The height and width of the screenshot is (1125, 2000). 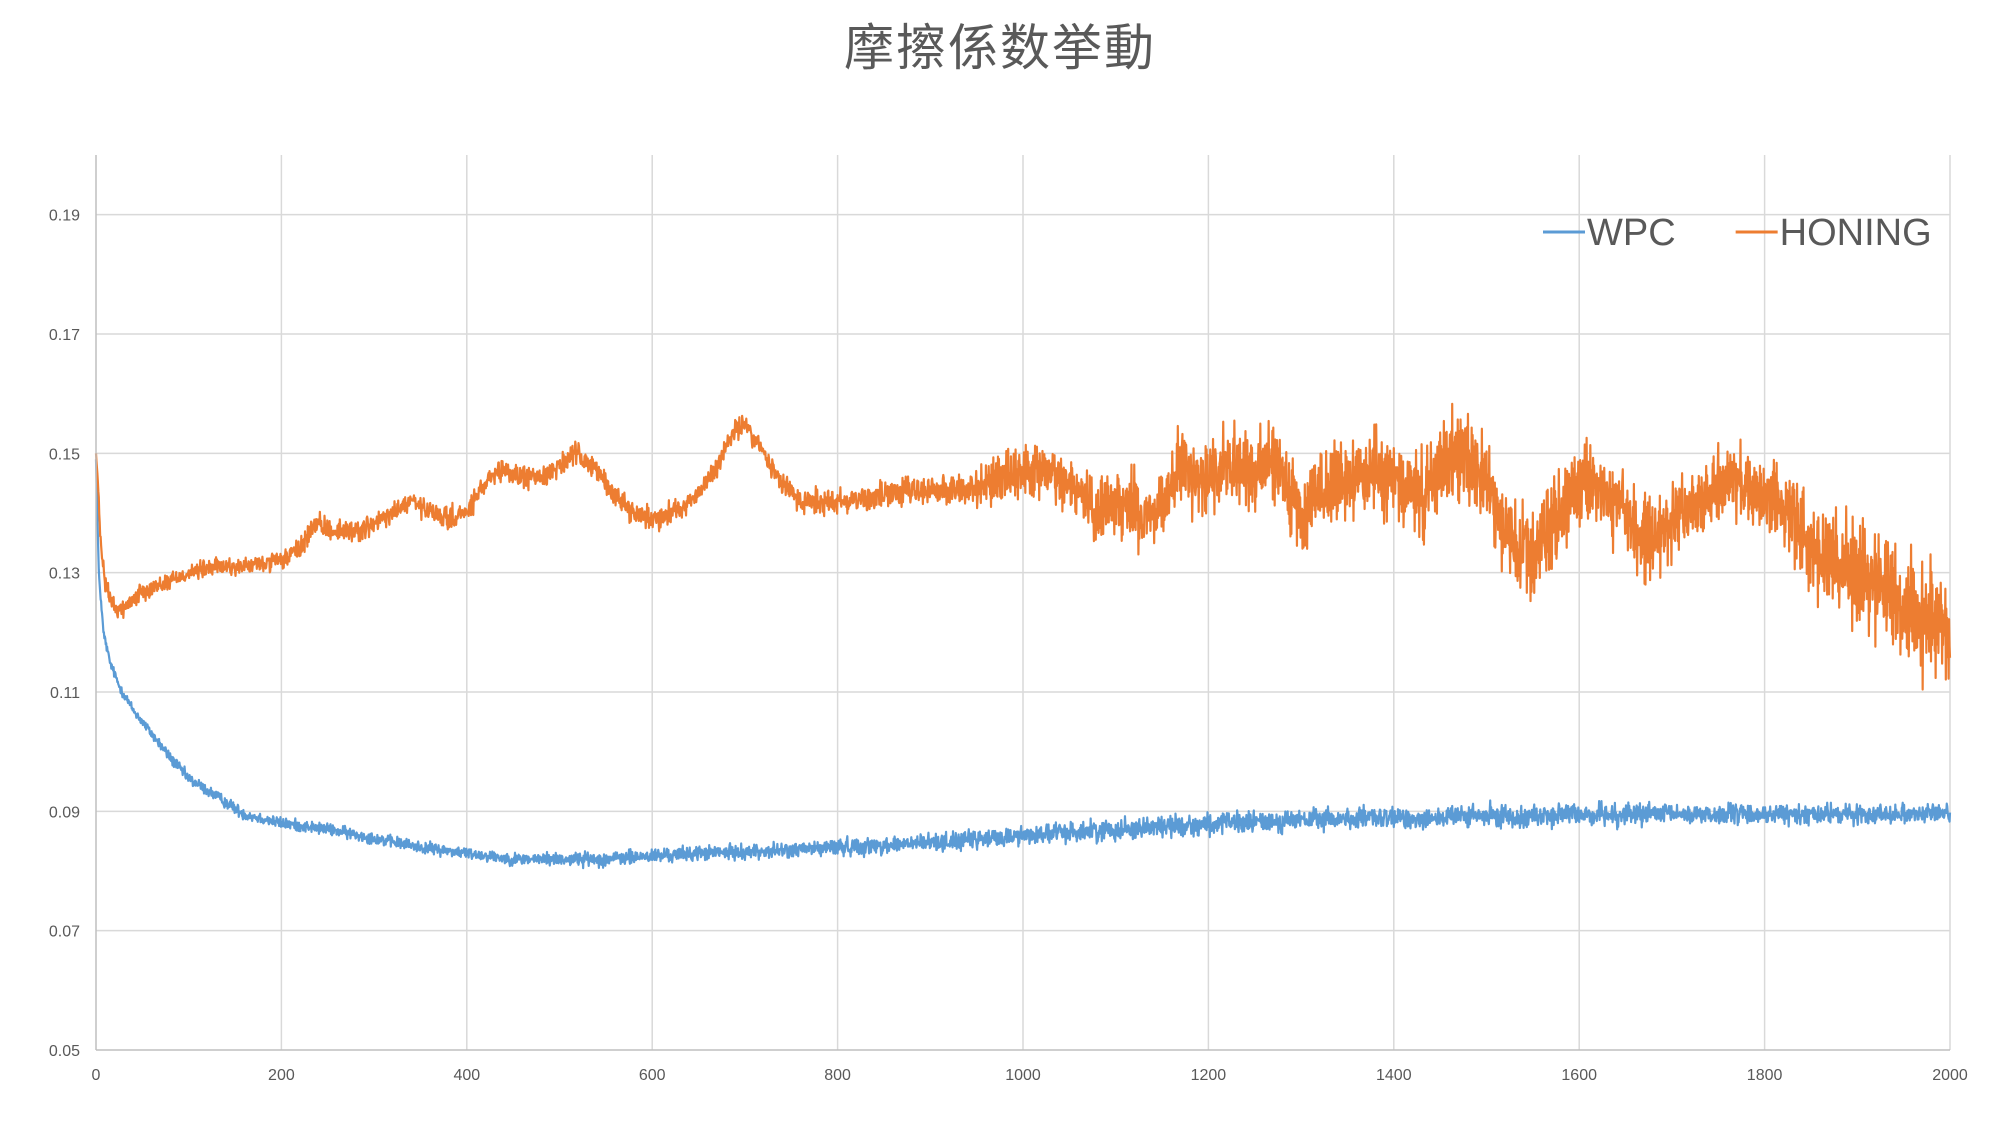 What do you see at coordinates (1209, 1075) in the screenshot?
I see `x-tick-label: 1200` at bounding box center [1209, 1075].